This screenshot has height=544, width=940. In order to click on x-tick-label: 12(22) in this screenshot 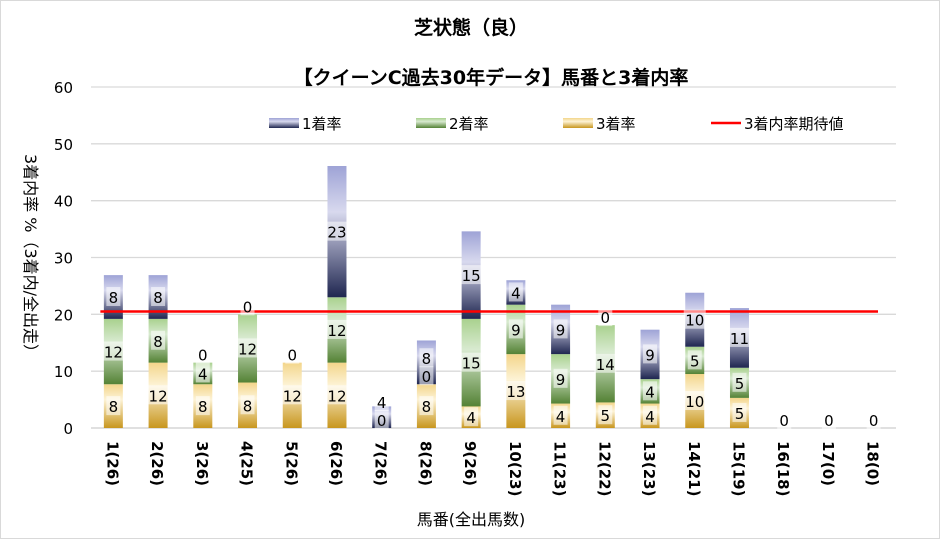, I will do `click(604, 468)`.